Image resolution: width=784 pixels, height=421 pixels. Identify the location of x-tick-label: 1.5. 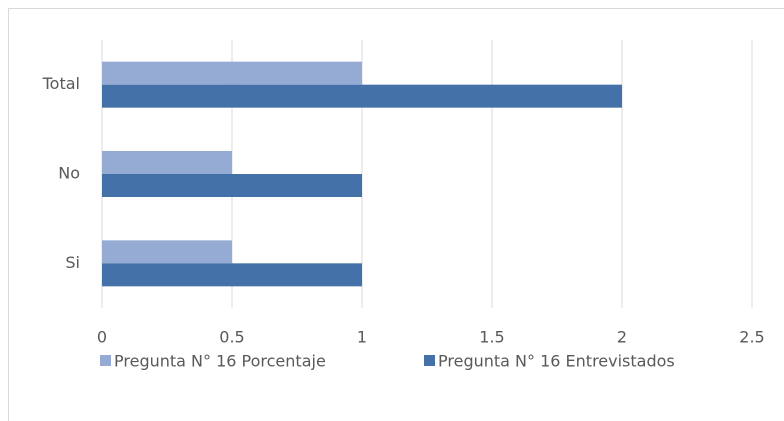
(491, 337).